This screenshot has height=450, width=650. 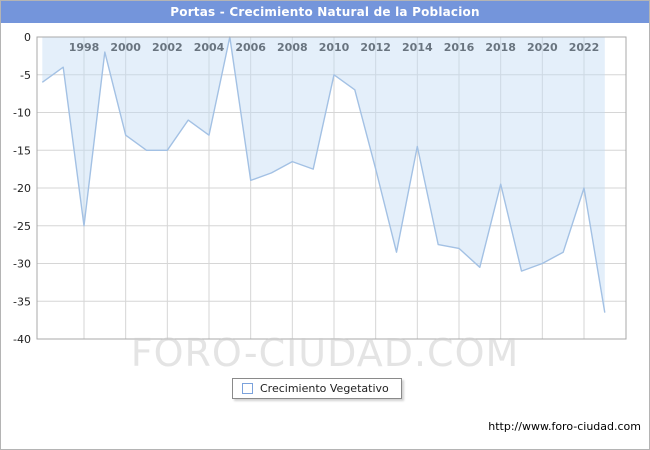 What do you see at coordinates (324, 388) in the screenshot?
I see `legend-label: Crecimiento Vegetativo` at bounding box center [324, 388].